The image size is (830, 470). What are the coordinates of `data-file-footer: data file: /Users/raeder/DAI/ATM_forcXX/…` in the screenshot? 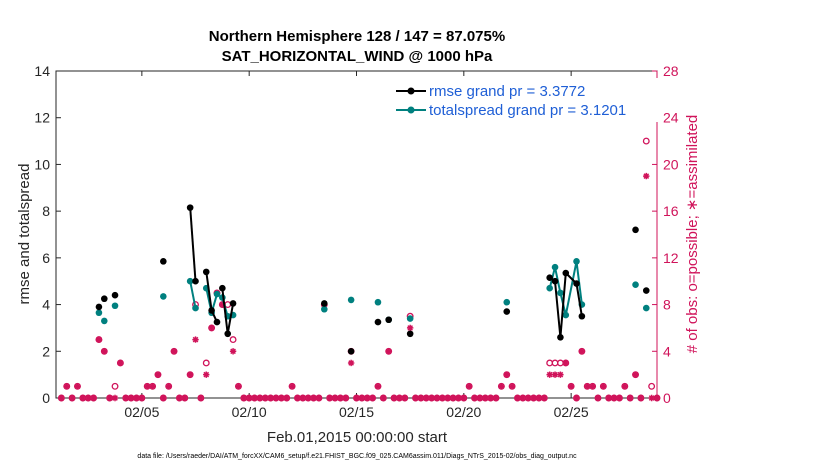 It's located at (357, 456).